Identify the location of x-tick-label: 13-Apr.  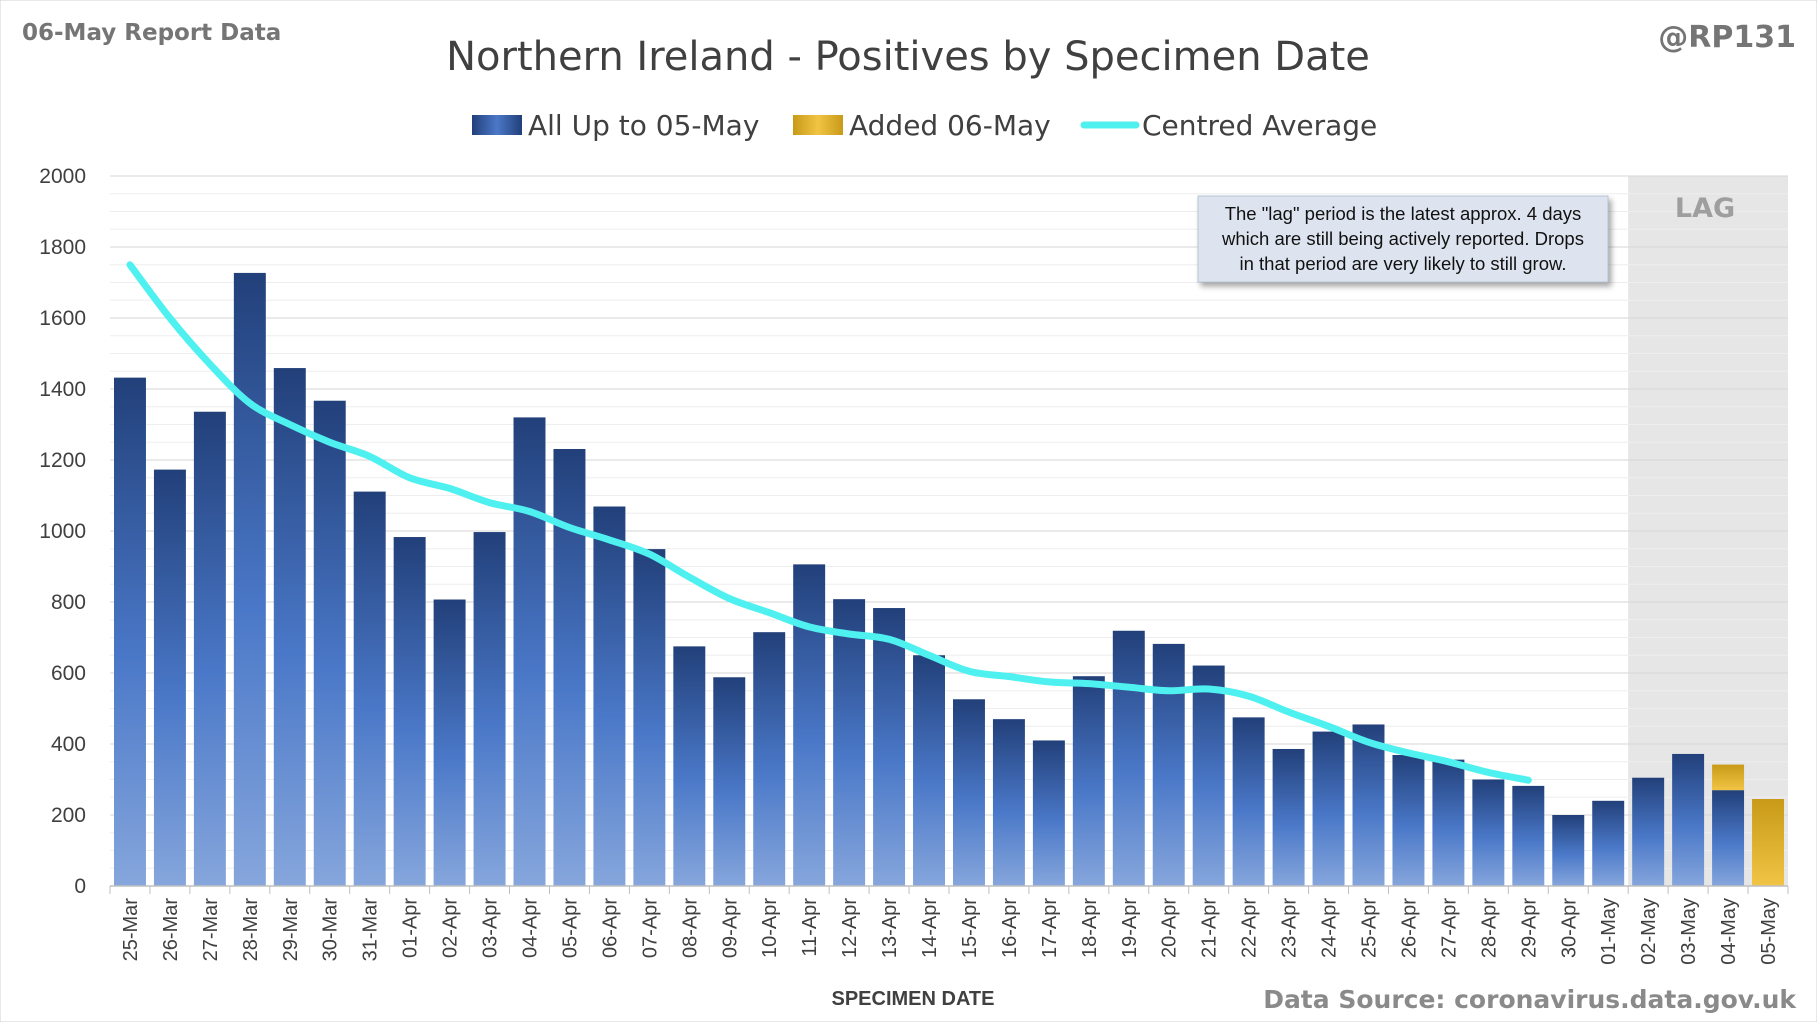
(890, 928).